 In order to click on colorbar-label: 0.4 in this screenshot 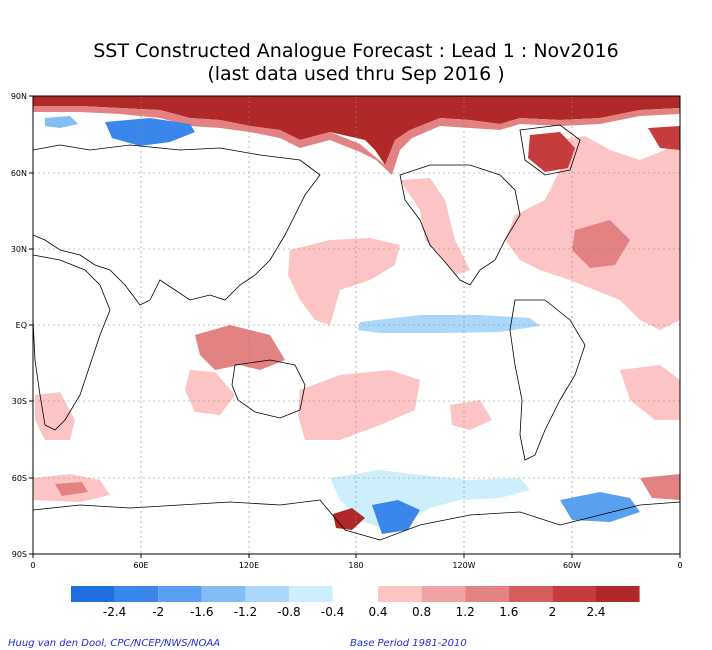, I will do `click(377, 612)`.